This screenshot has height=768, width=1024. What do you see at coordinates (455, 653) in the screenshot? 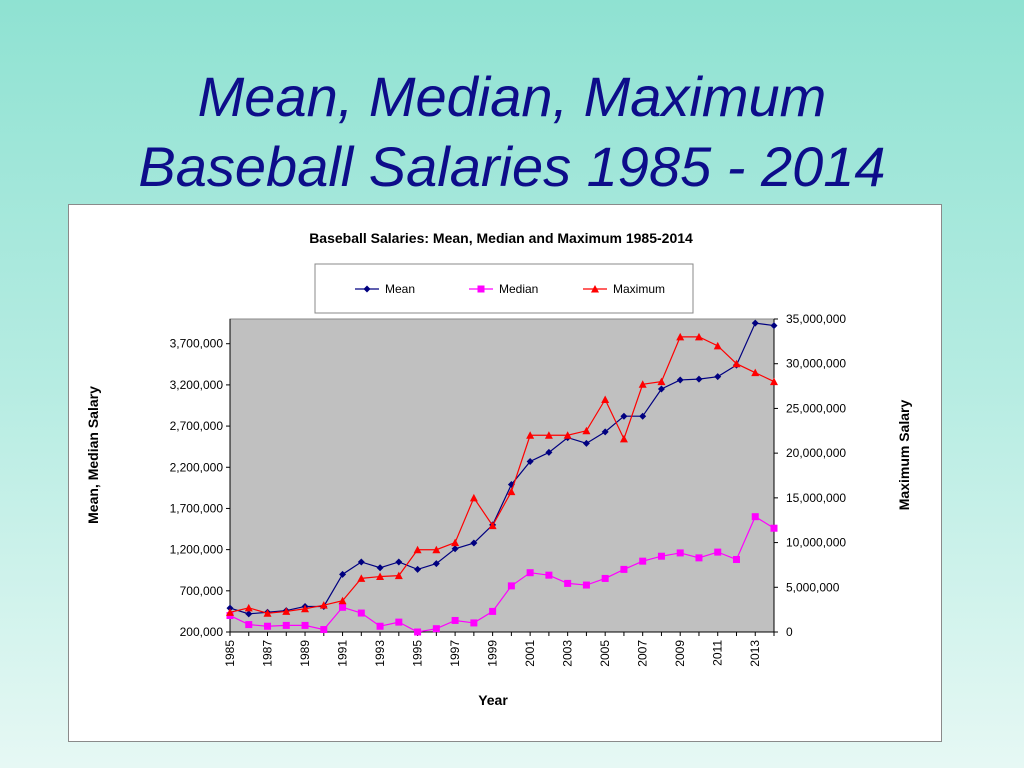
I see `x-tick-label: 1997` at bounding box center [455, 653].